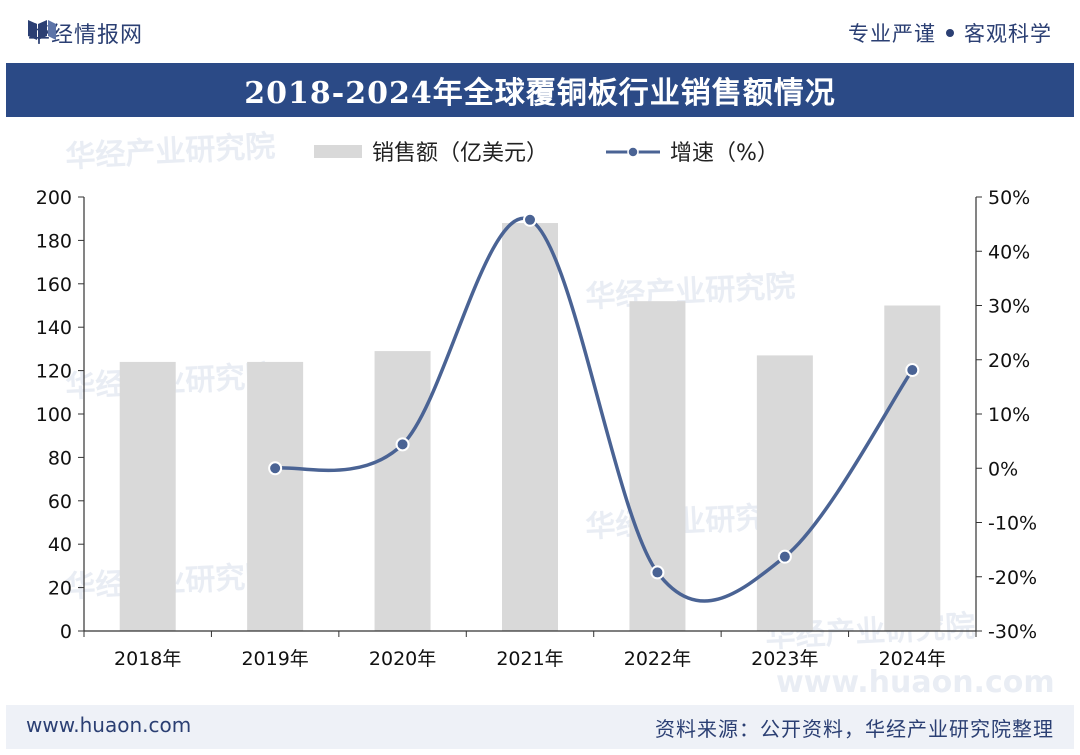 This screenshot has height=755, width=1080. Describe the element at coordinates (784, 659) in the screenshot. I see `x-tick-label: 2023年` at that location.